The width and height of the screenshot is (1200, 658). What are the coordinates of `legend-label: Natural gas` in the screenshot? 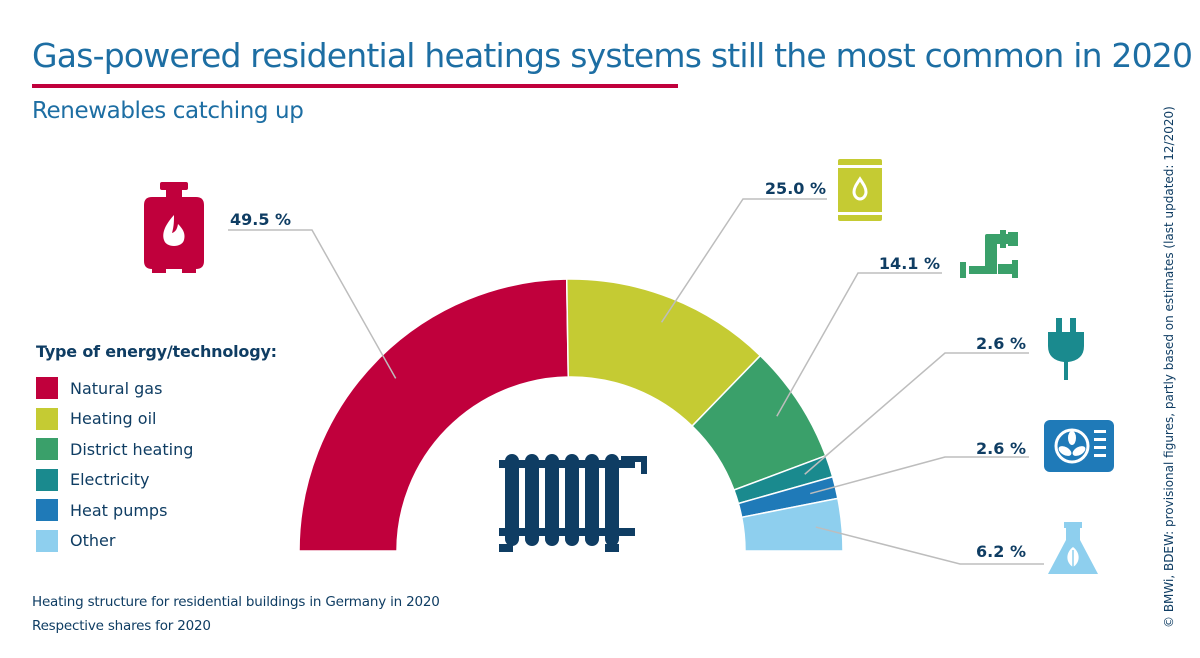 It's located at (116, 388).